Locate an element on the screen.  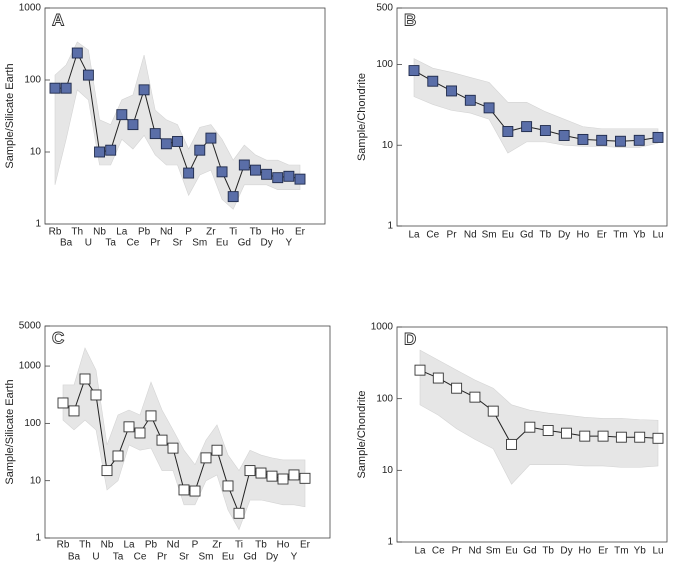
y-tick-label: 500 is located at coordinates (384, 8).